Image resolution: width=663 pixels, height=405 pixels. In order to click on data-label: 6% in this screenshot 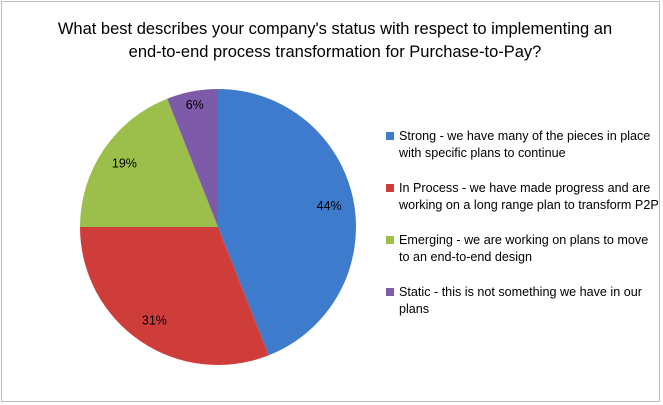, I will do `click(195, 105)`.